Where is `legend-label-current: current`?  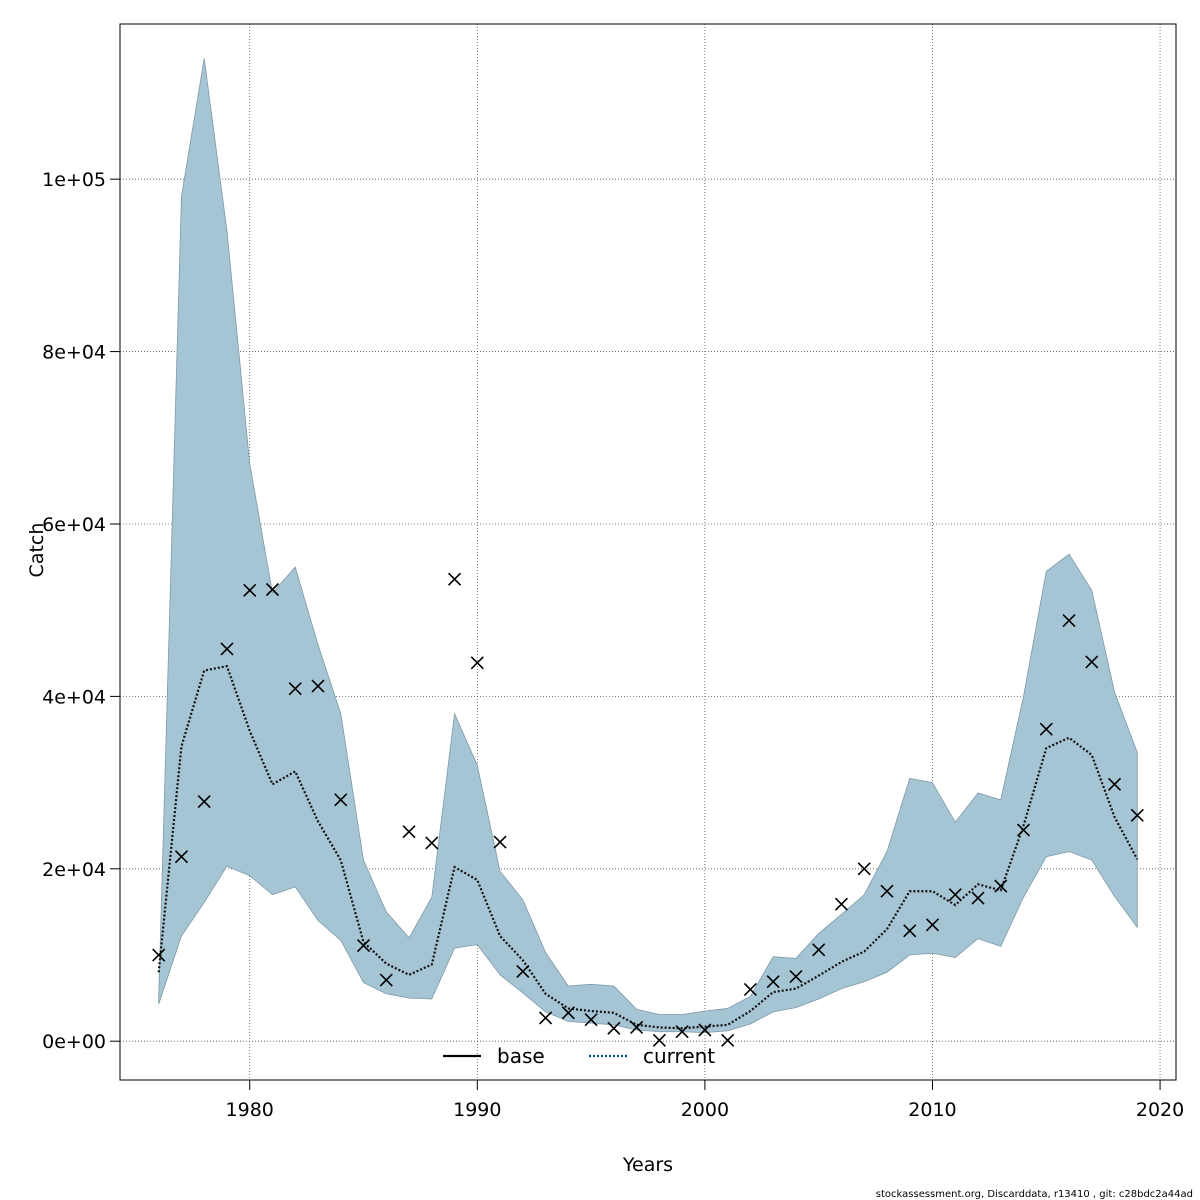
legend-label-current: current is located at coordinates (679, 1056).